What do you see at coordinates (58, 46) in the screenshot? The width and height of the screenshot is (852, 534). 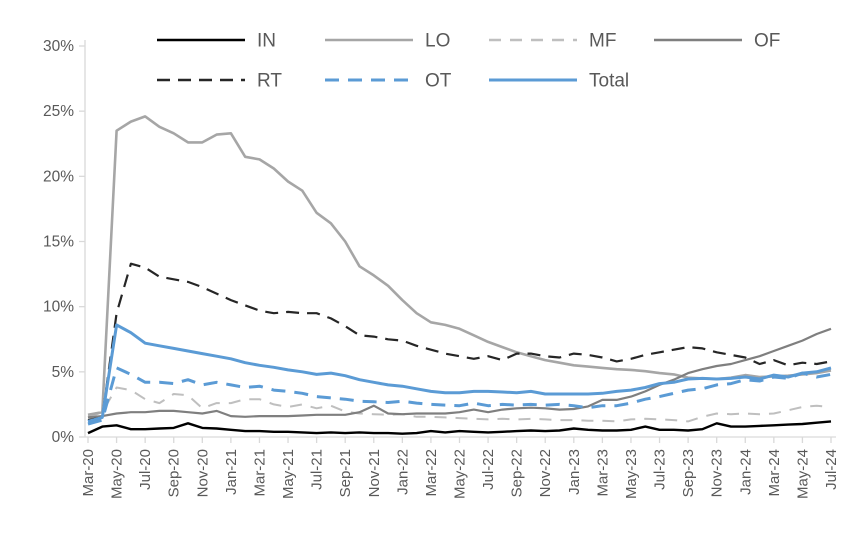 I see `y-axis-tick-label: 30%` at bounding box center [58, 46].